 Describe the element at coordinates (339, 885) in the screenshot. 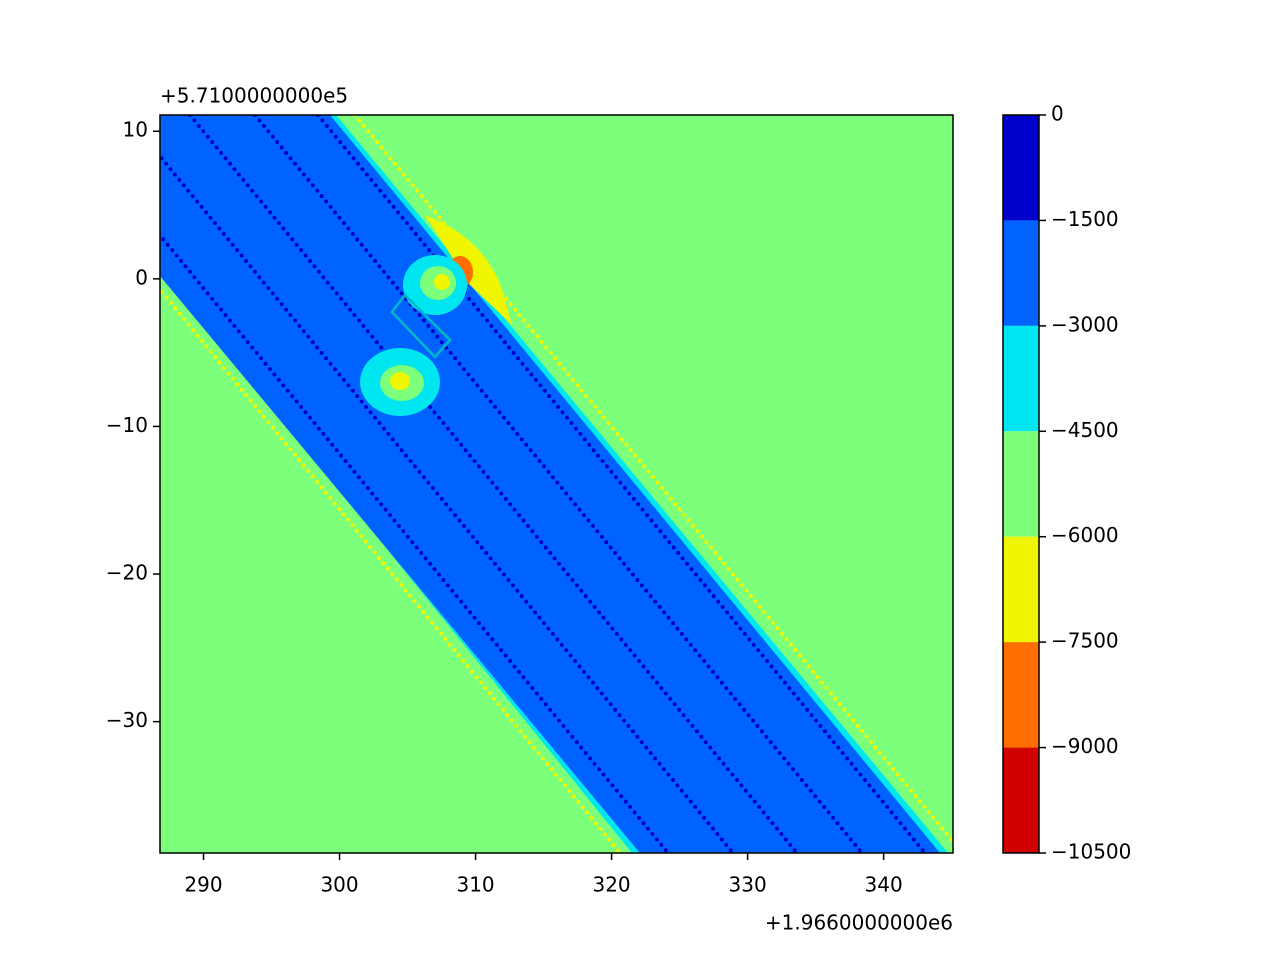

I see `x-tick-label: 300` at that location.